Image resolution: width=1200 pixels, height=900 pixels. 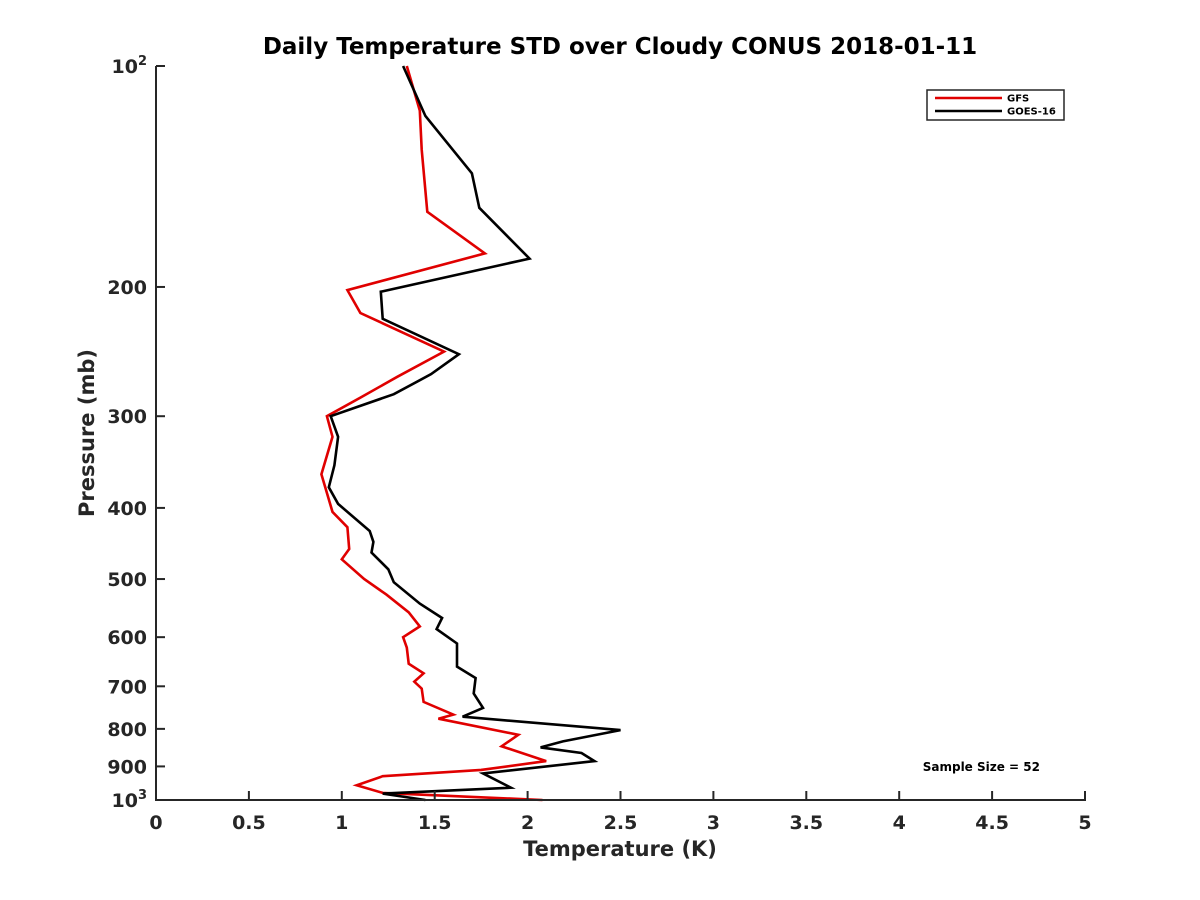 What do you see at coordinates (713, 823) in the screenshot?
I see `x-tick-label: 3` at bounding box center [713, 823].